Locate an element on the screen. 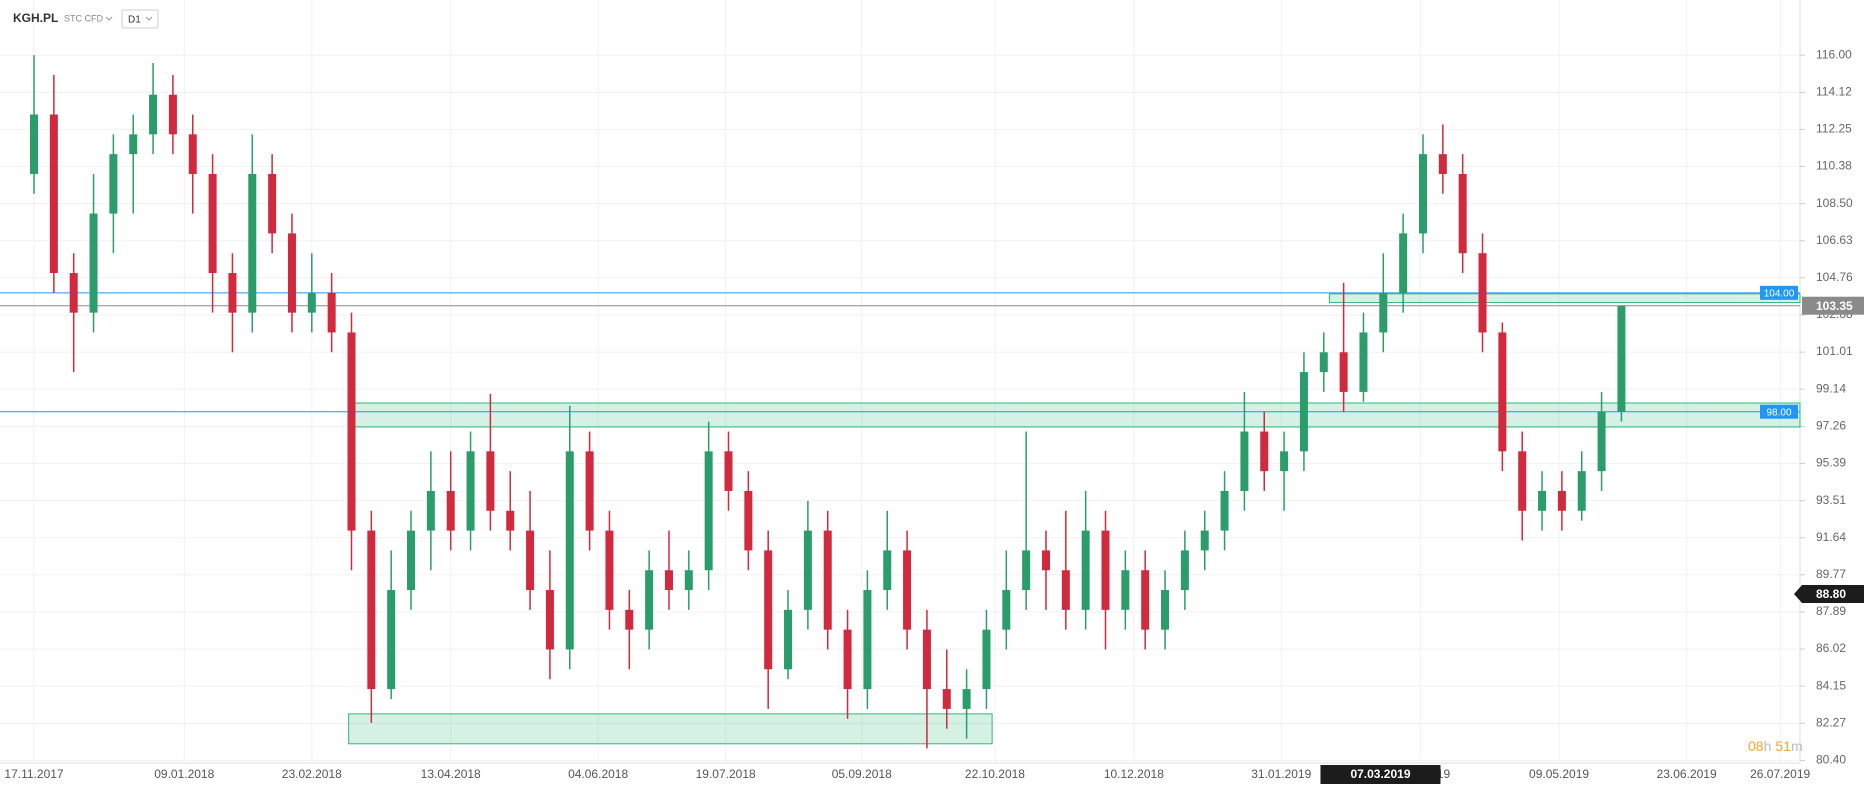 This screenshot has height=788, width=1866. y-tick-label: 97.26 is located at coordinates (1831, 426).